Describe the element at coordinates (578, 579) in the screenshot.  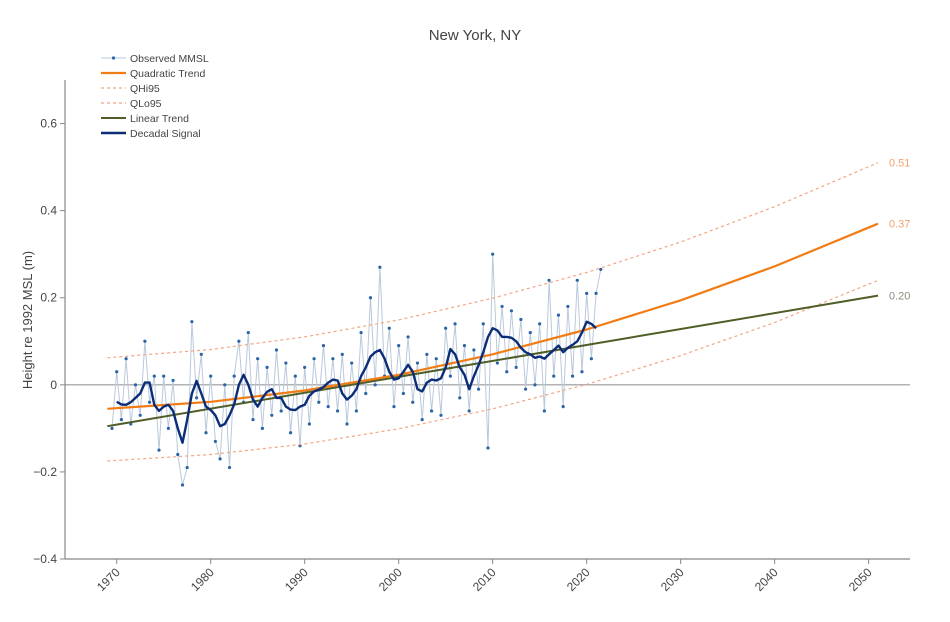
I see `x-tick-label: 2020` at that location.